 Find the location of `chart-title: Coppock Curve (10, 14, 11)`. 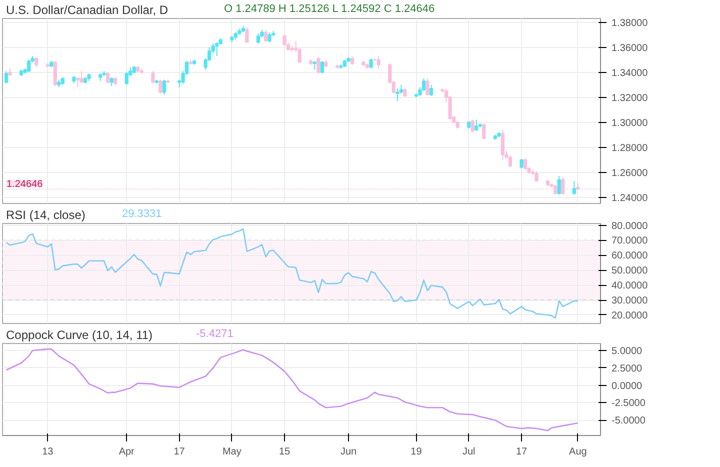

chart-title: Coppock Curve (10, 14, 11) is located at coordinates (79, 335).